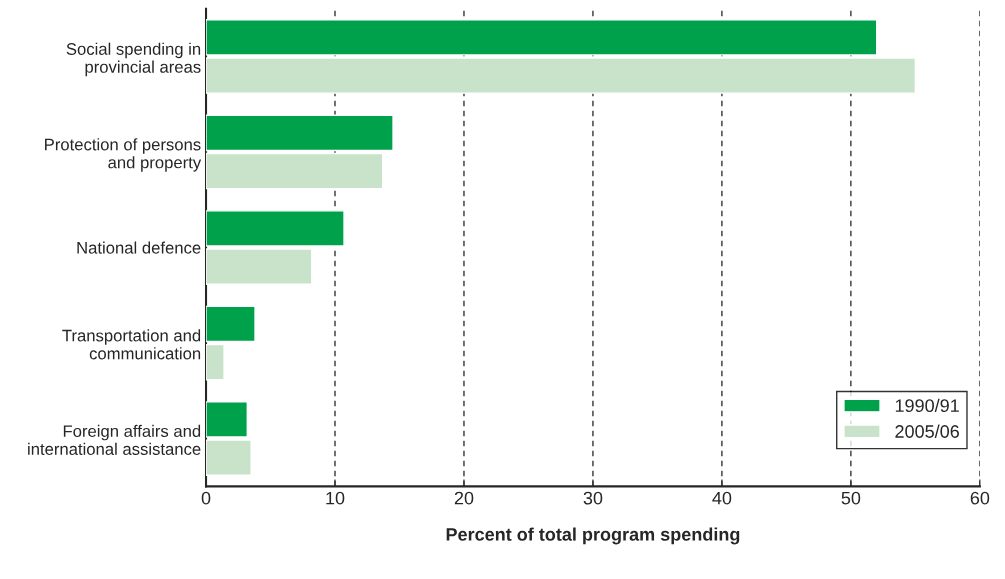 This screenshot has width=1005, height=579. Describe the element at coordinates (593, 536) in the screenshot. I see `x-axis-title: Percent of total program spending` at that location.